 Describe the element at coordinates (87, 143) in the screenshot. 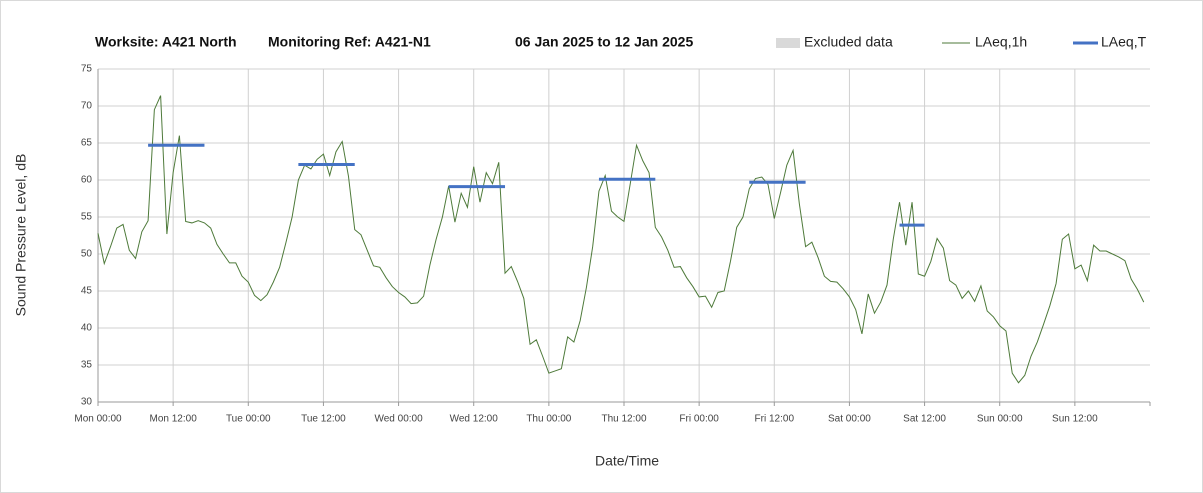

I see `y-tick-label: 65` at that location.